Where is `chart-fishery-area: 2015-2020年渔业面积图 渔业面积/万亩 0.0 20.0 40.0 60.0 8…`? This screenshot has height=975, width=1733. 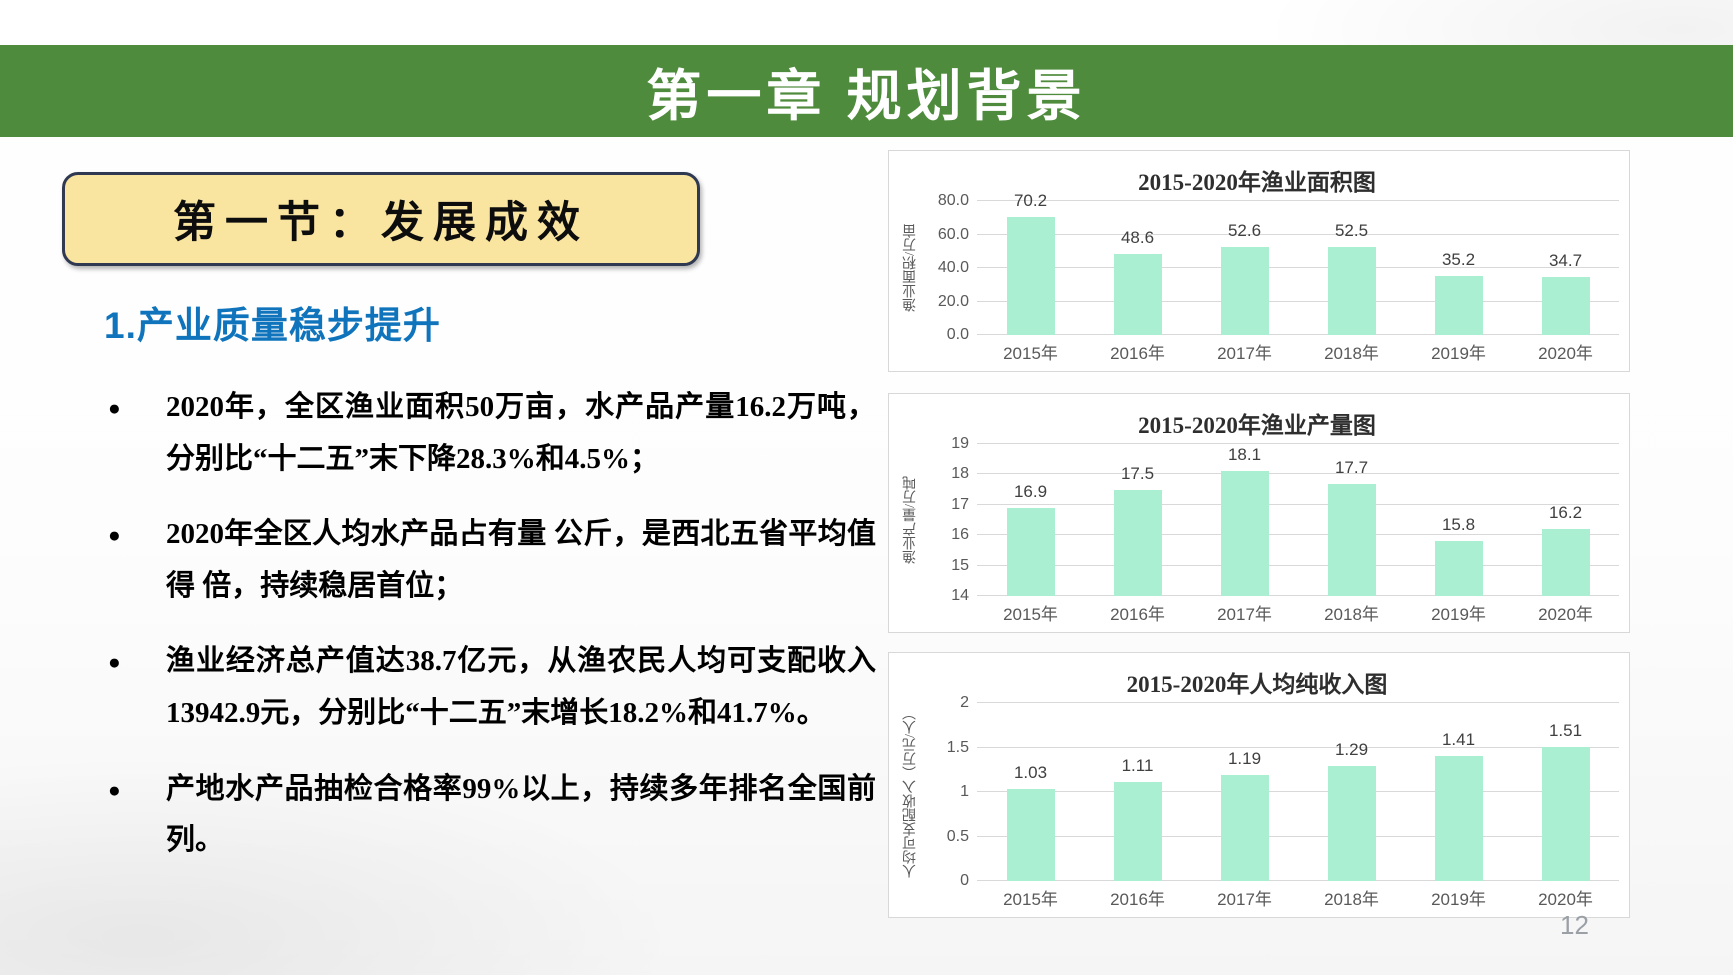 chart-fishery-area: 2015-2020年渔业面积图 渔业面积/万亩 0.0 20.0 40.0 60.0 8… is located at coordinates (1259, 261).